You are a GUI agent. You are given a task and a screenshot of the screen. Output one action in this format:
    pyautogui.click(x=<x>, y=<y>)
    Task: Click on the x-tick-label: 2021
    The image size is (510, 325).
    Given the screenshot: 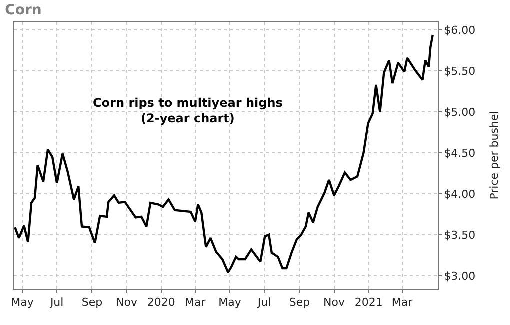 What is the action you would take?
    pyautogui.click(x=368, y=303)
    